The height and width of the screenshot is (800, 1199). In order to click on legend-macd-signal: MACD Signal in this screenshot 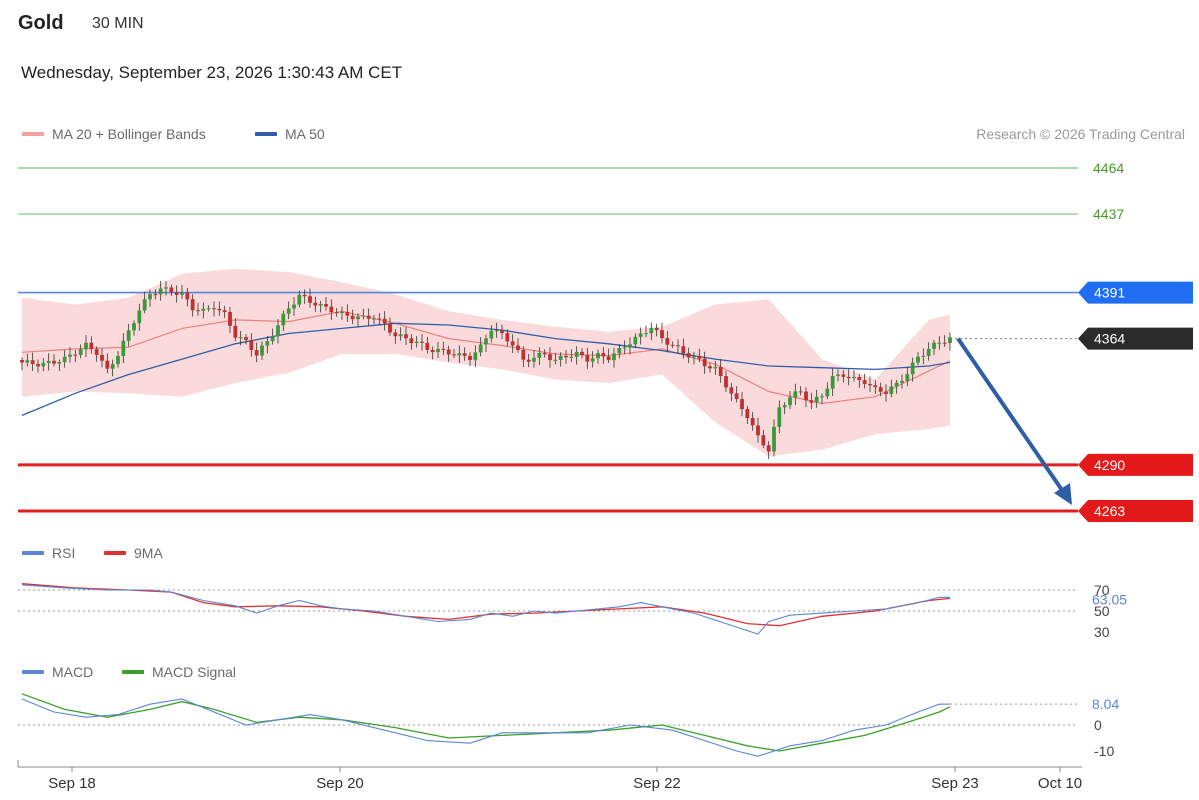, I will do `click(179, 672)`.